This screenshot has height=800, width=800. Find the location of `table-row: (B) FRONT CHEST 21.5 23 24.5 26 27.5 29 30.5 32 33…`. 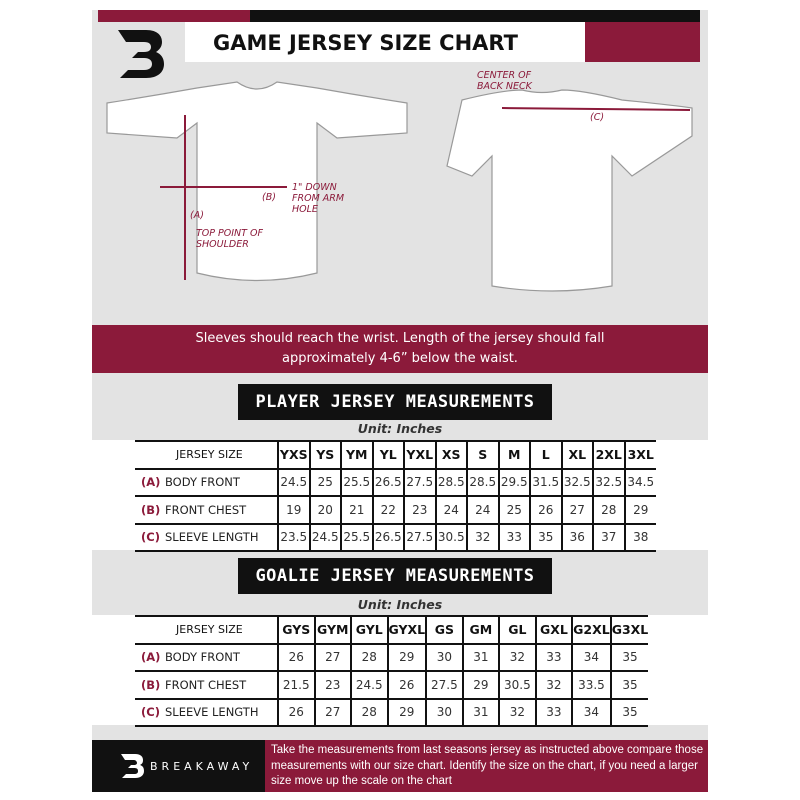

table-row: (B) FRONT CHEST 21.5 23 24.5 26 27.5 29 30.5 32 33… is located at coordinates (392, 685).